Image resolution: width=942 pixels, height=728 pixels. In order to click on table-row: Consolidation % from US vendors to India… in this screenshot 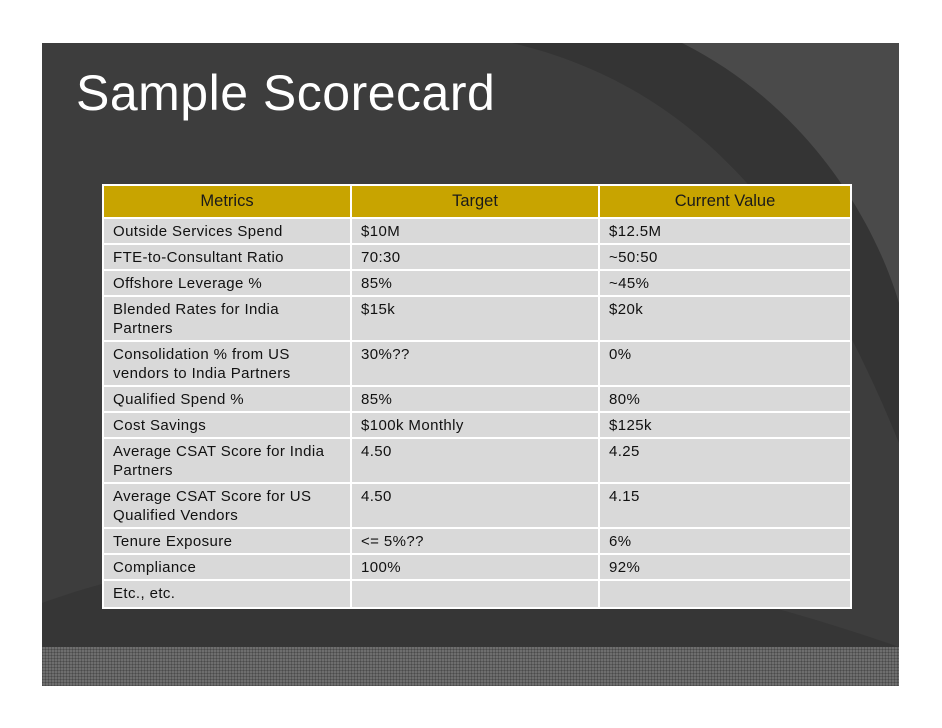, I will do `click(477, 363)`.